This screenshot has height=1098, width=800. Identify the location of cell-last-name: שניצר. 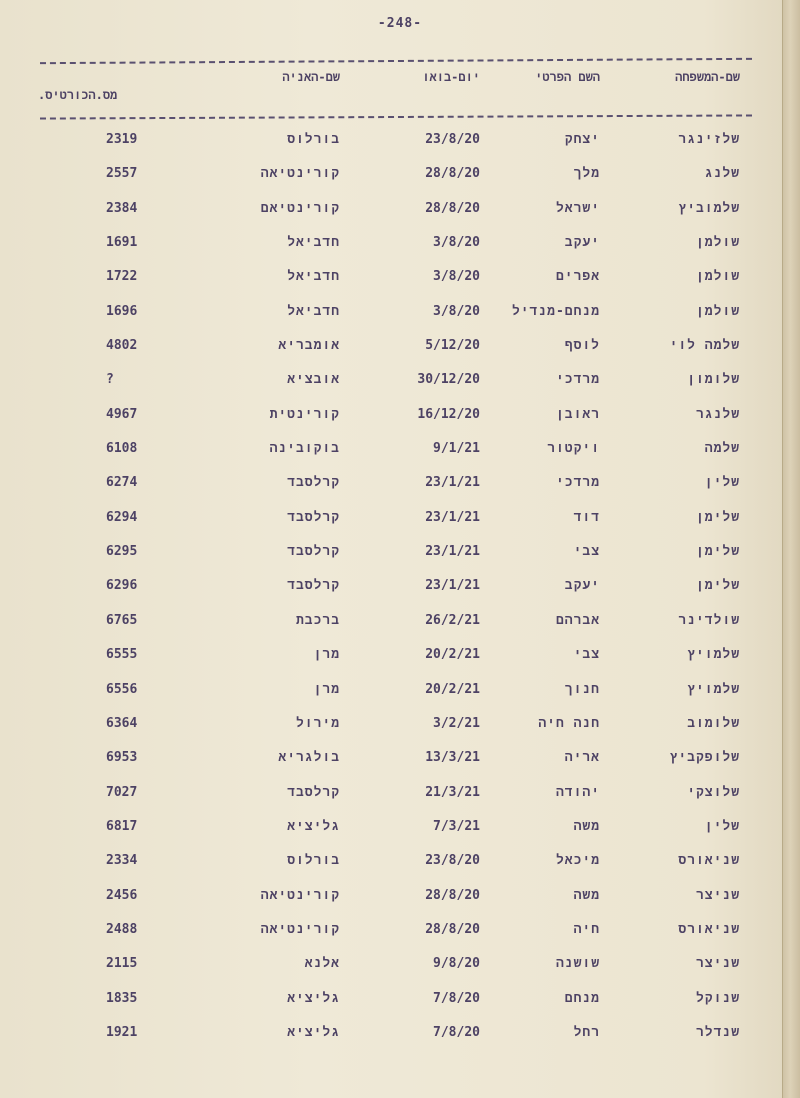
(717, 895).